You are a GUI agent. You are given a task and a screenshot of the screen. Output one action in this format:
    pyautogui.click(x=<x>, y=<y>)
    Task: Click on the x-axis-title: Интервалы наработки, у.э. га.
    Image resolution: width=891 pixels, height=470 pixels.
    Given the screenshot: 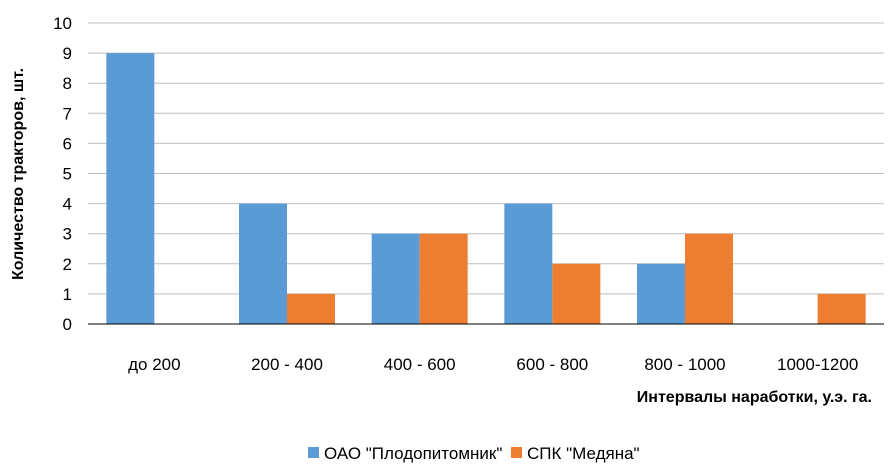 What is the action you would take?
    pyautogui.click(x=754, y=397)
    